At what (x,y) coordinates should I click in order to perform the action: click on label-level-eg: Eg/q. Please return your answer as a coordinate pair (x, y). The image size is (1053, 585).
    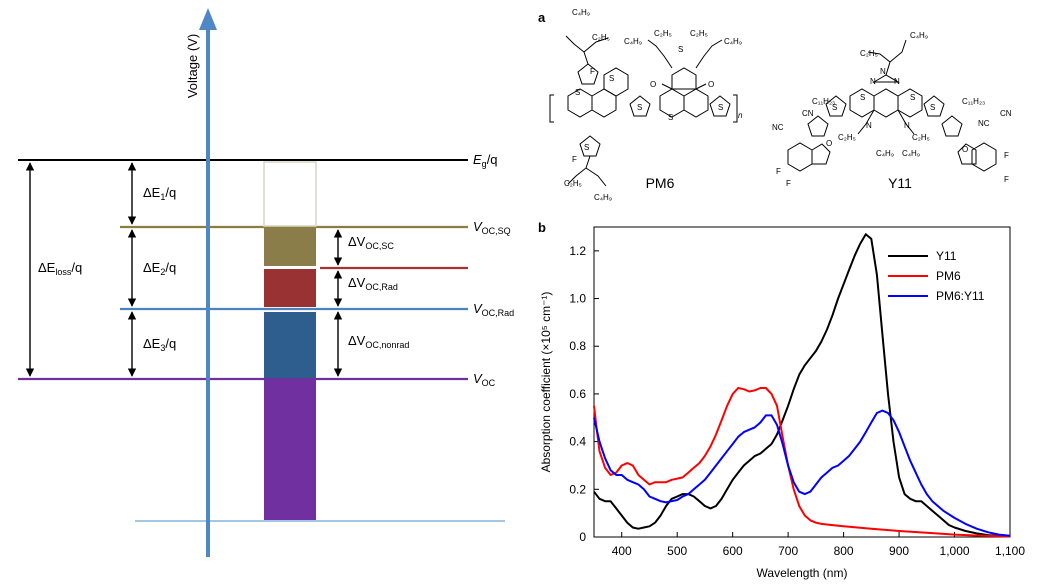
    Looking at the image, I should click on (485, 160).